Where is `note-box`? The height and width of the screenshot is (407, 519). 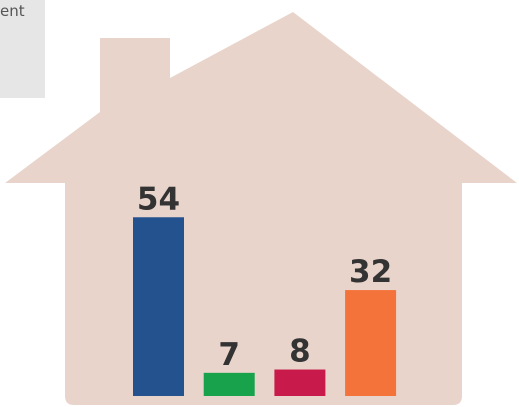 note-box is located at coordinates (22, 49).